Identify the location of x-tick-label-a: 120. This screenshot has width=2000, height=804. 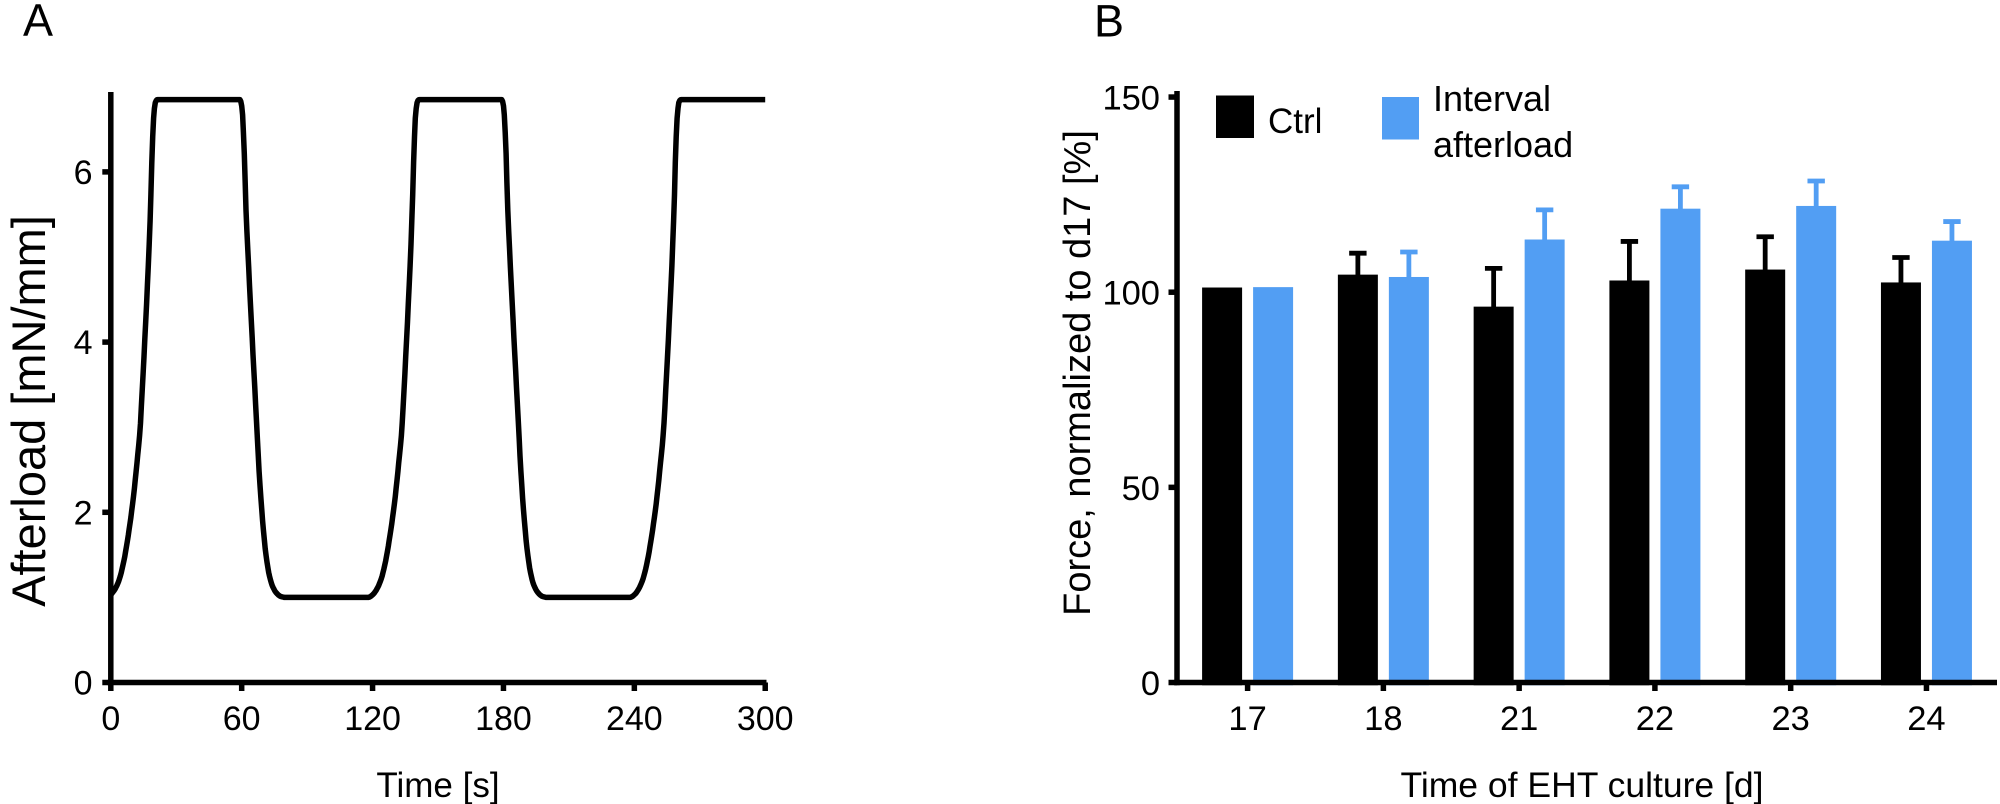
(372, 719).